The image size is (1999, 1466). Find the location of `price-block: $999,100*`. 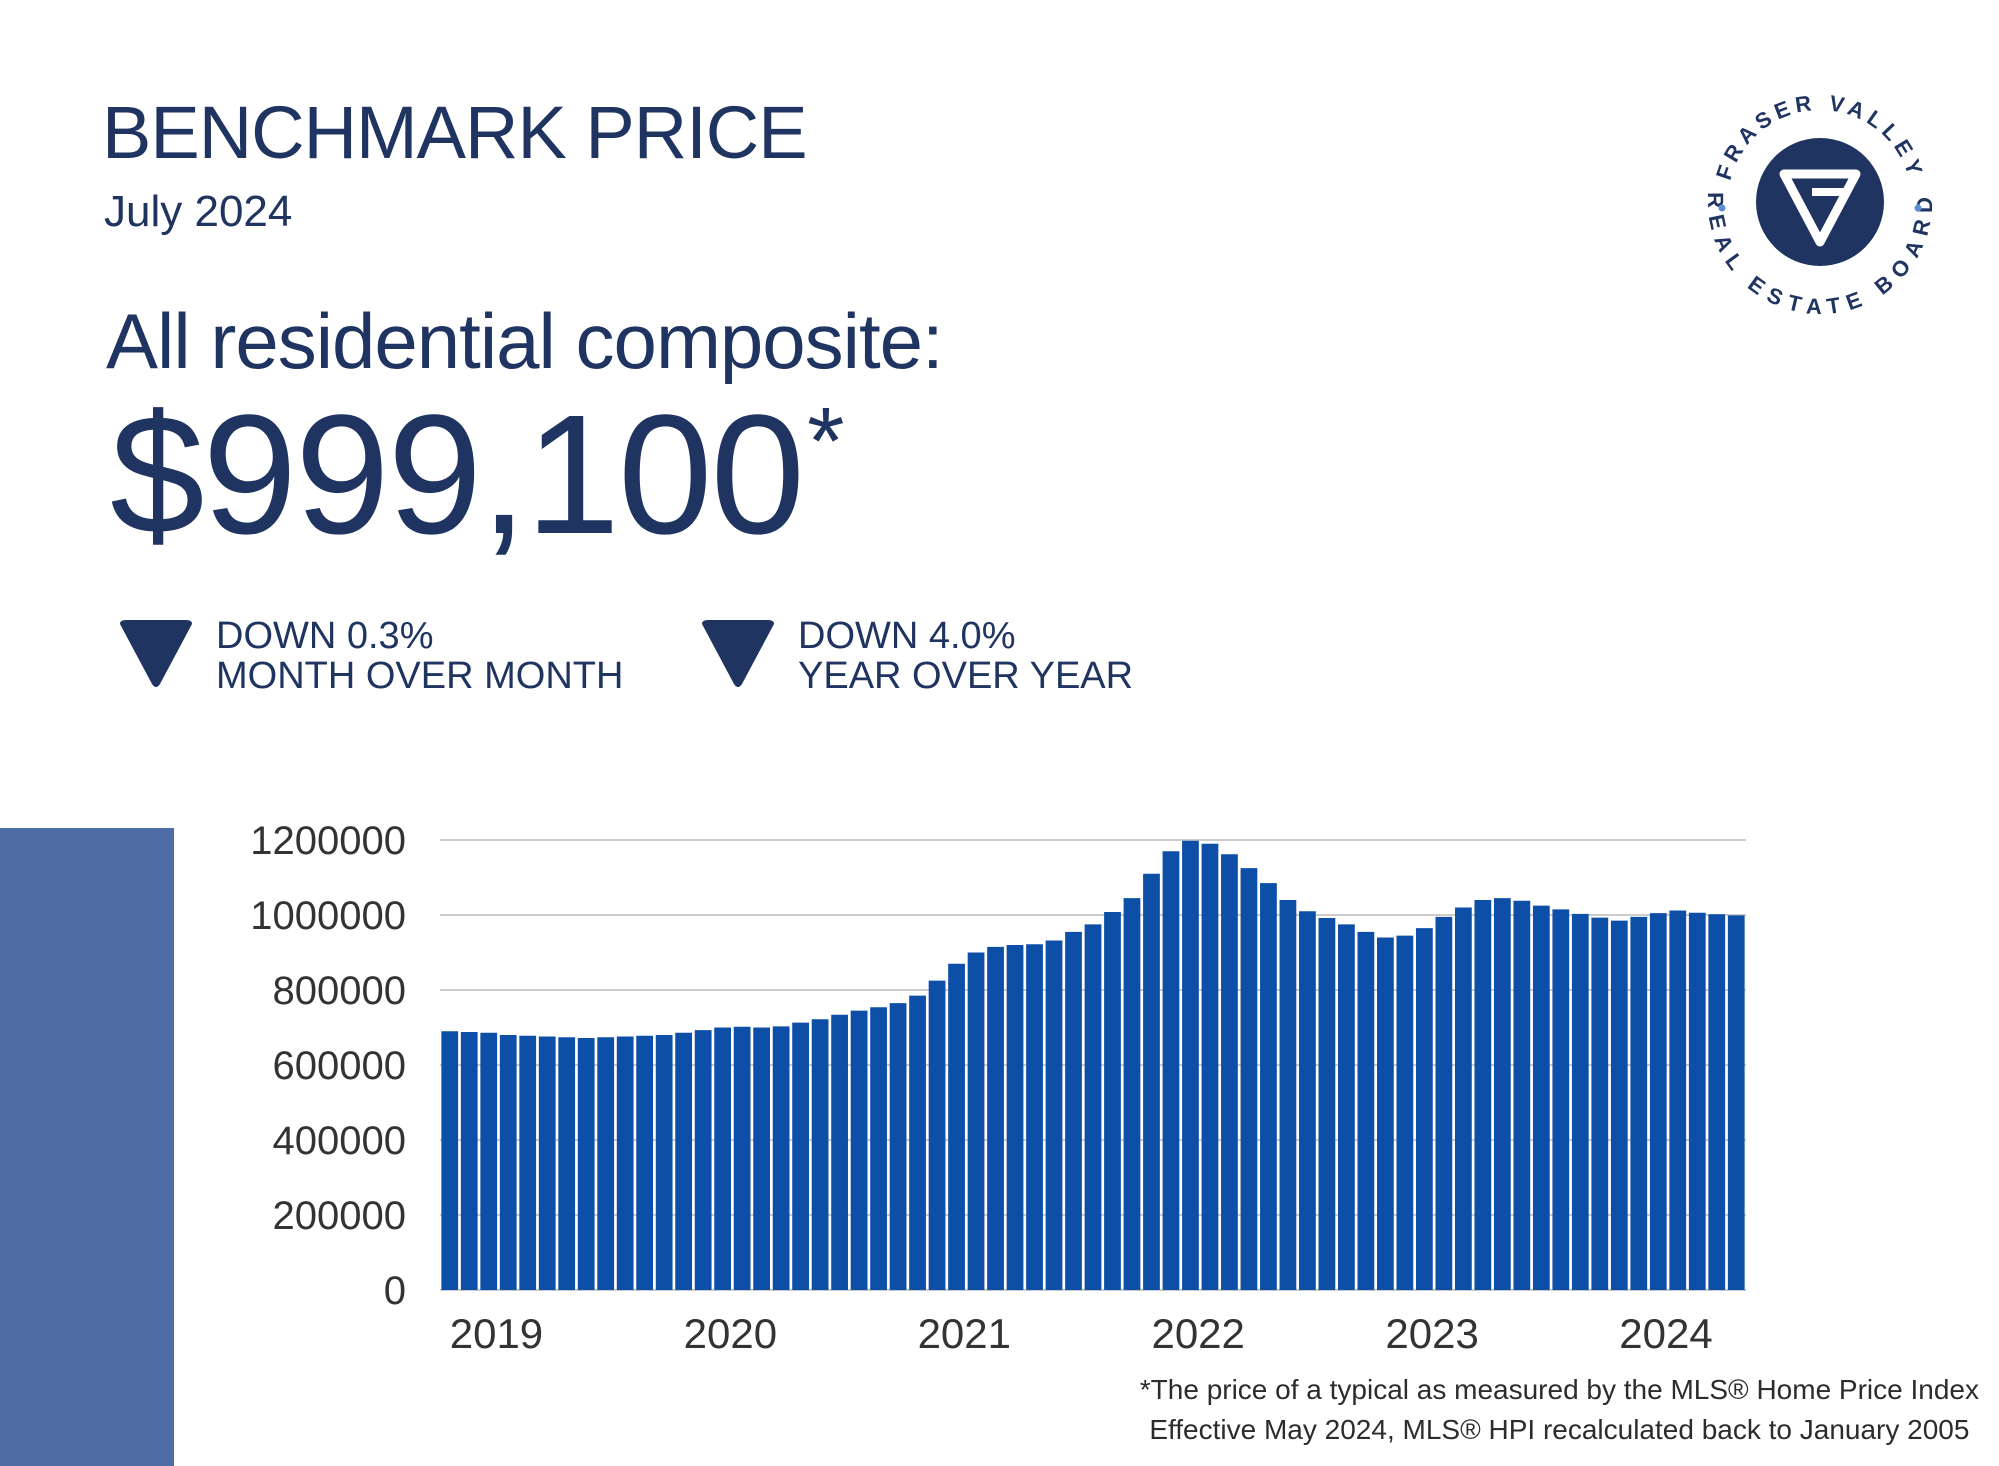

price-block: $999,100* is located at coordinates (477, 475).